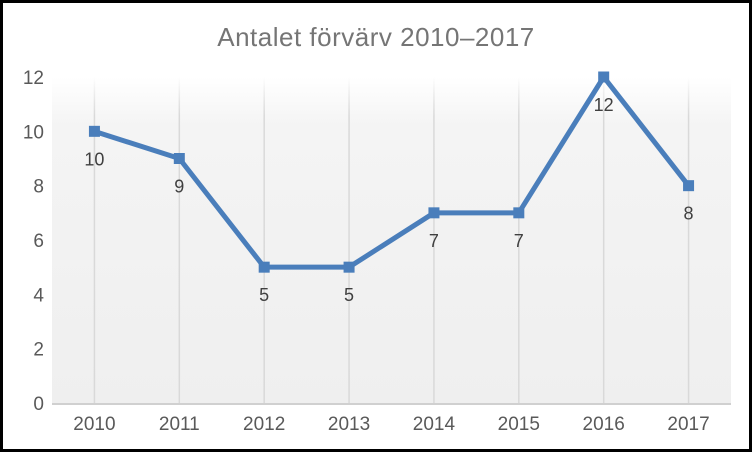 This screenshot has height=452, width=752. I want to click on x-axis-category-label: 2015, so click(519, 424).